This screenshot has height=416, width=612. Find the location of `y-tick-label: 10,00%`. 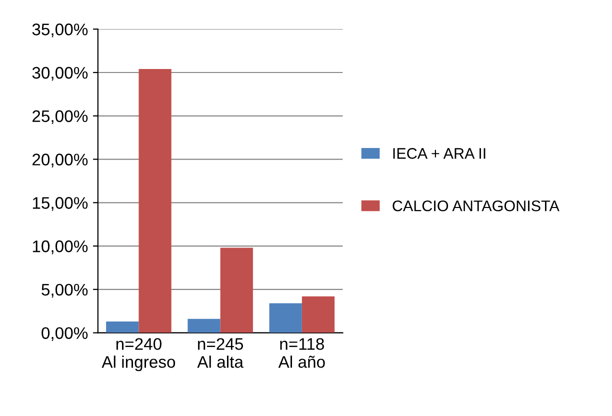

y-tick-label: 10,00% is located at coordinates (60, 247).